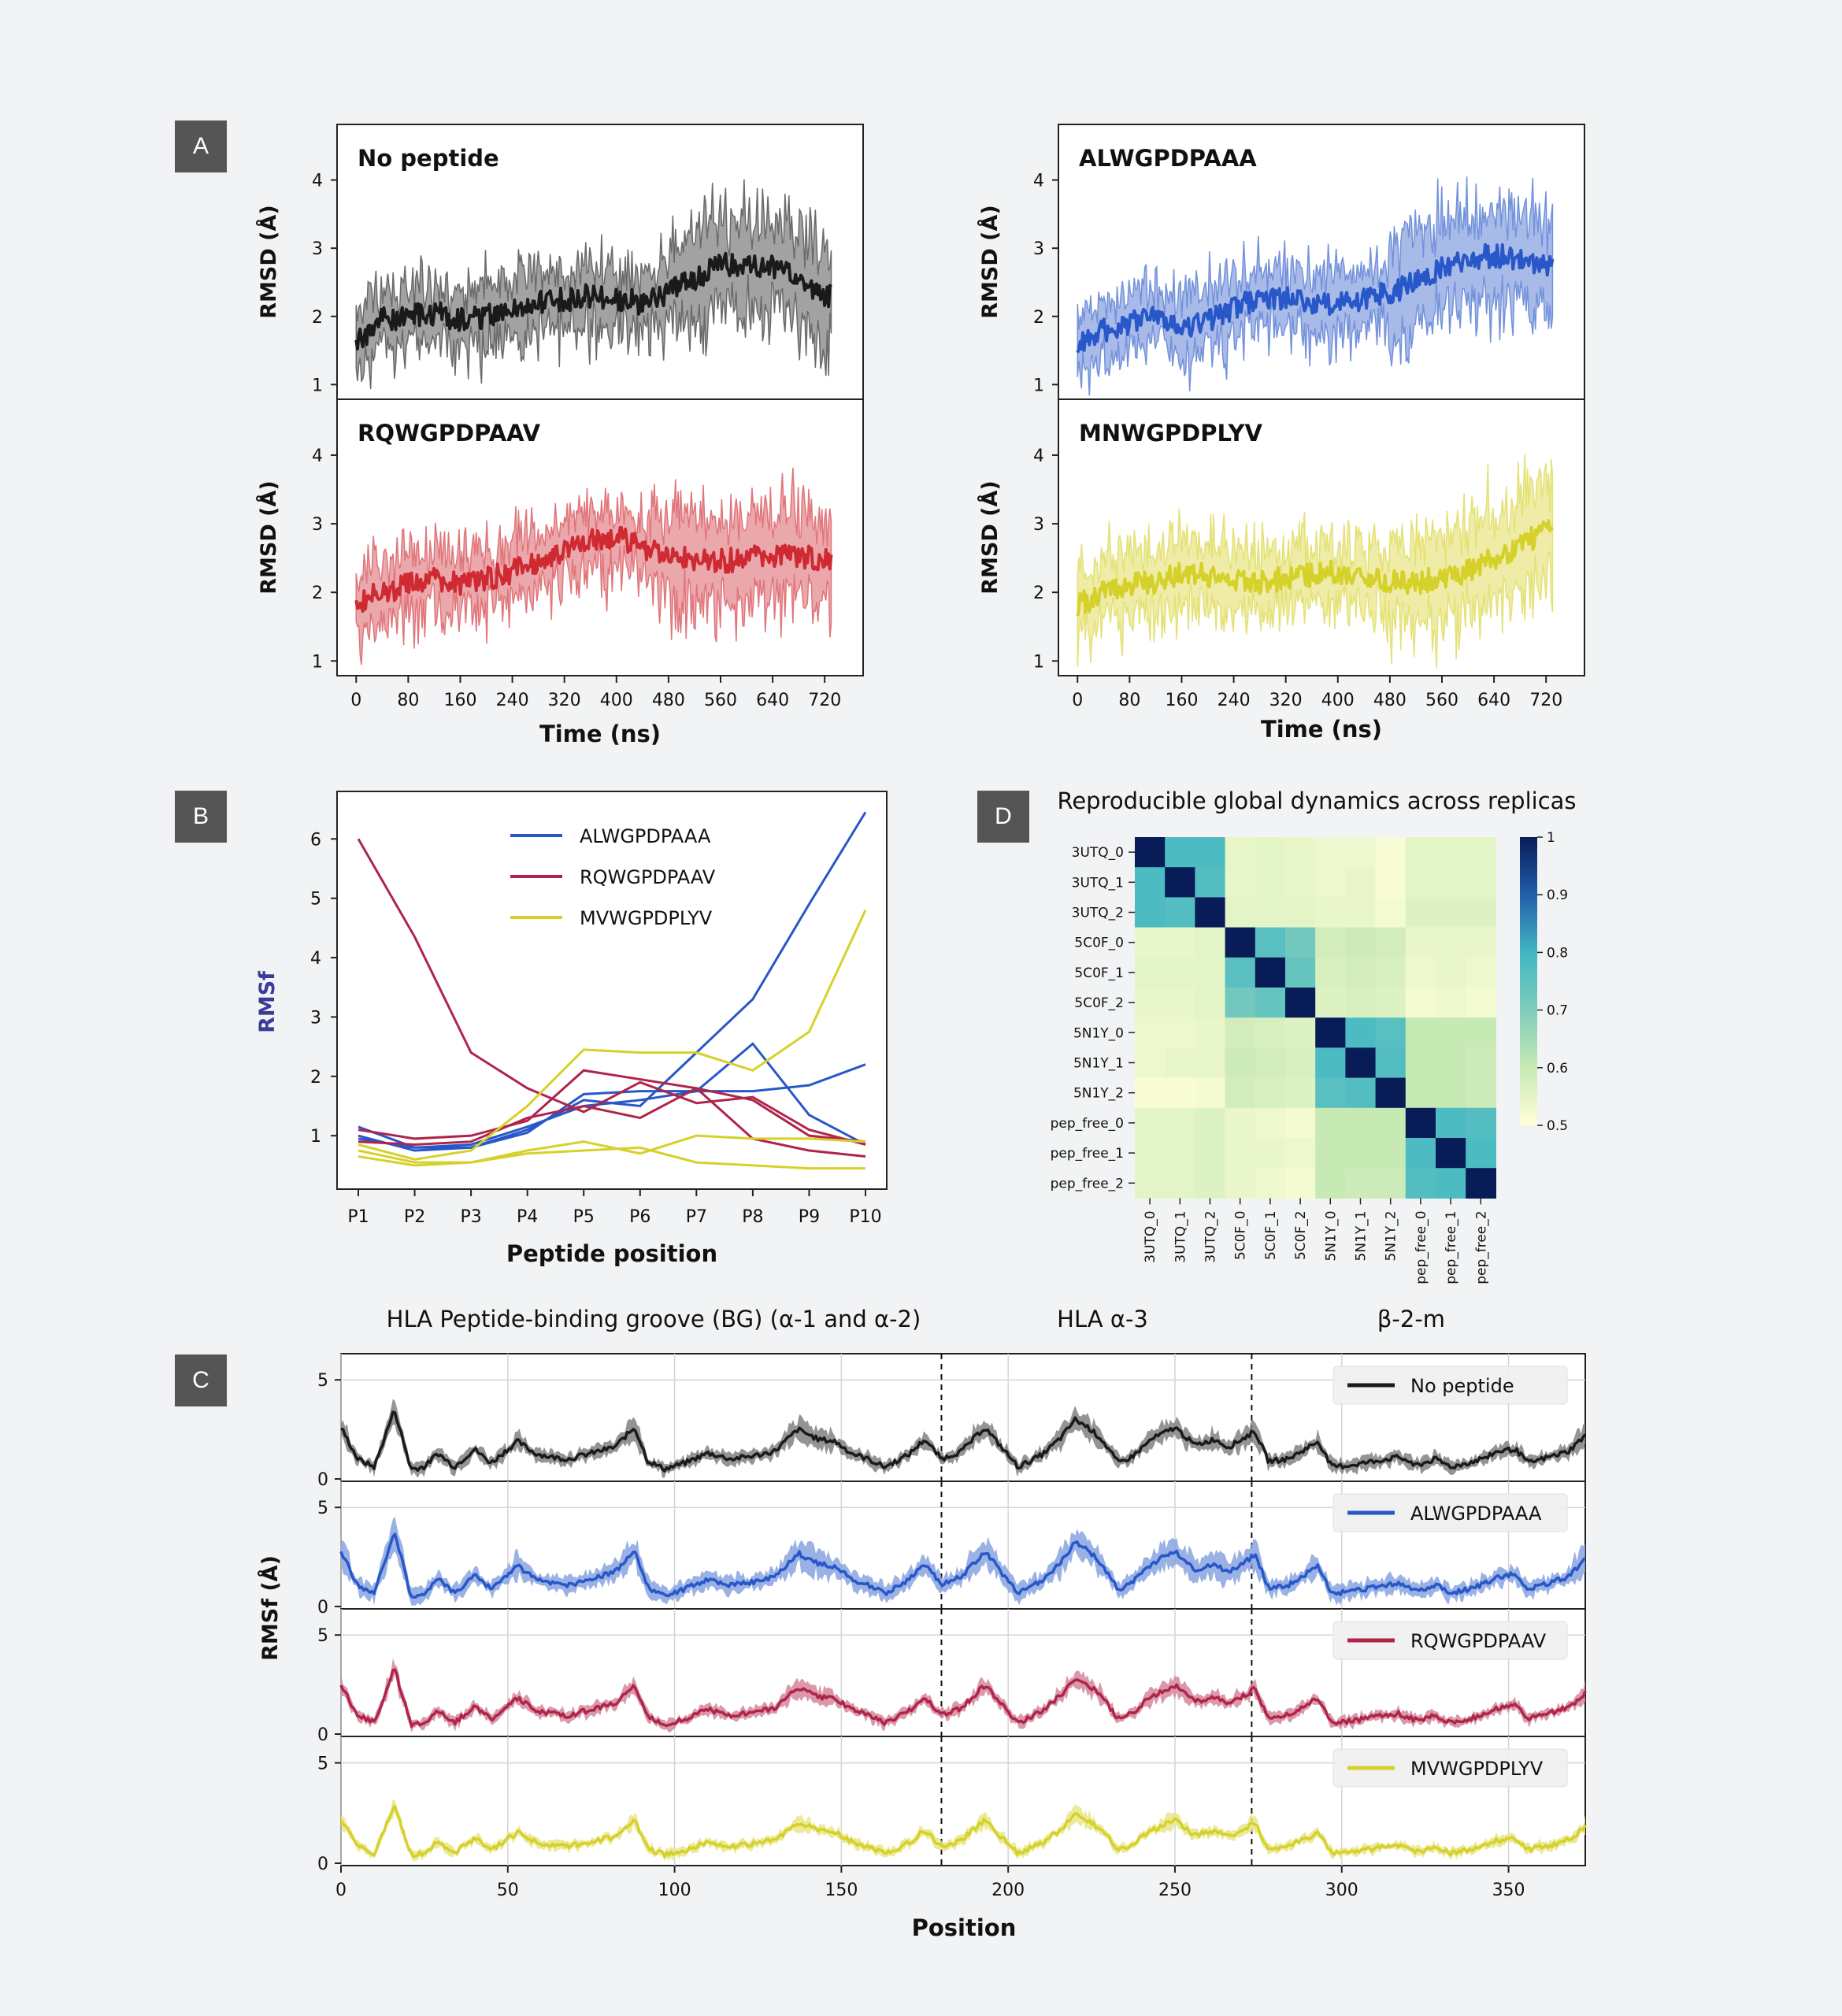  Describe the element at coordinates (267, 1002) in the screenshot. I see `y-axis-label: RMSf` at that location.